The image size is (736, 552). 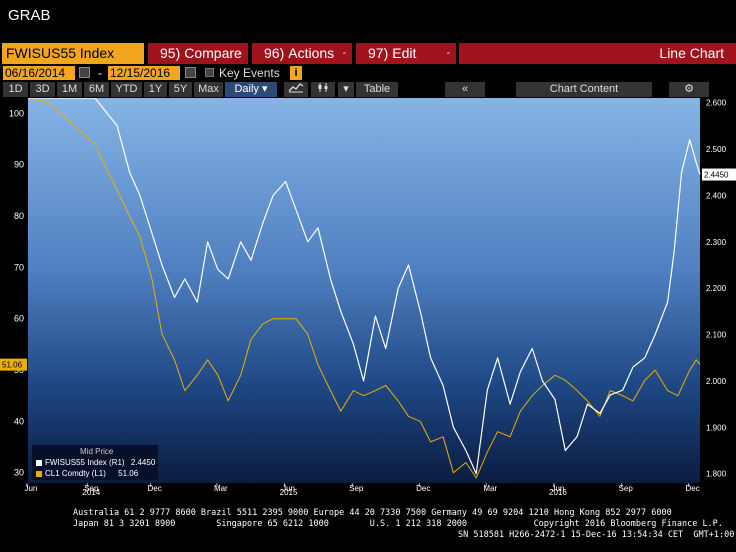 I want to click on right-axis-tick-label: 2.500, so click(x=716, y=149).